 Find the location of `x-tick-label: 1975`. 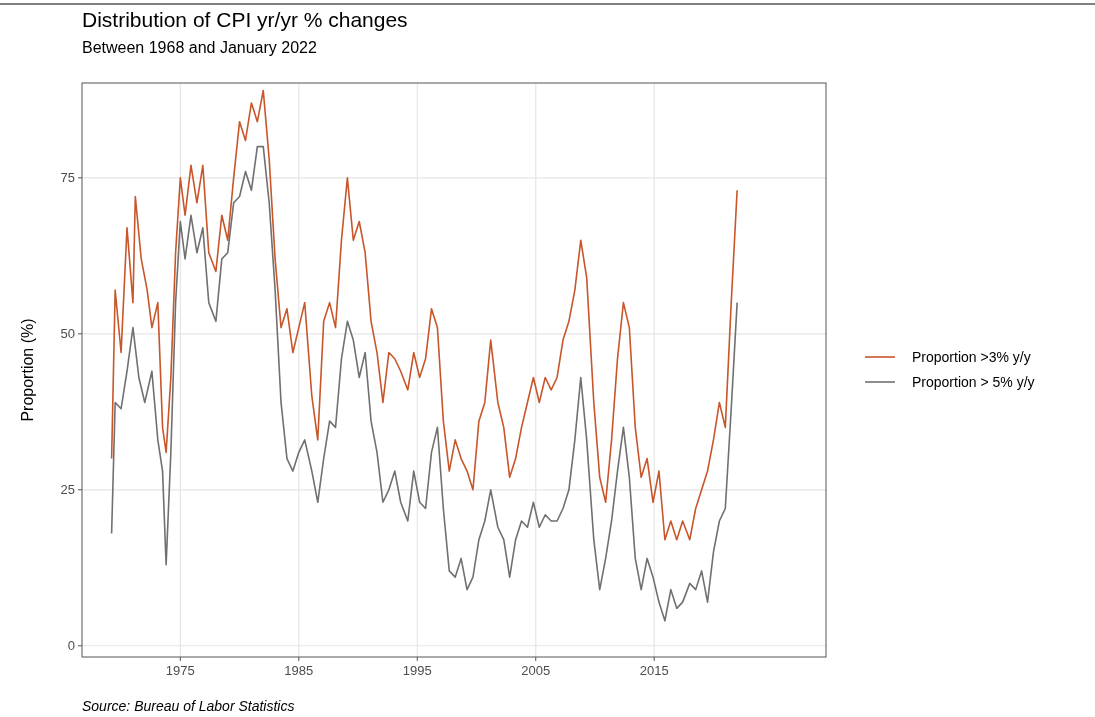

x-tick-label: 1975 is located at coordinates (180, 670).